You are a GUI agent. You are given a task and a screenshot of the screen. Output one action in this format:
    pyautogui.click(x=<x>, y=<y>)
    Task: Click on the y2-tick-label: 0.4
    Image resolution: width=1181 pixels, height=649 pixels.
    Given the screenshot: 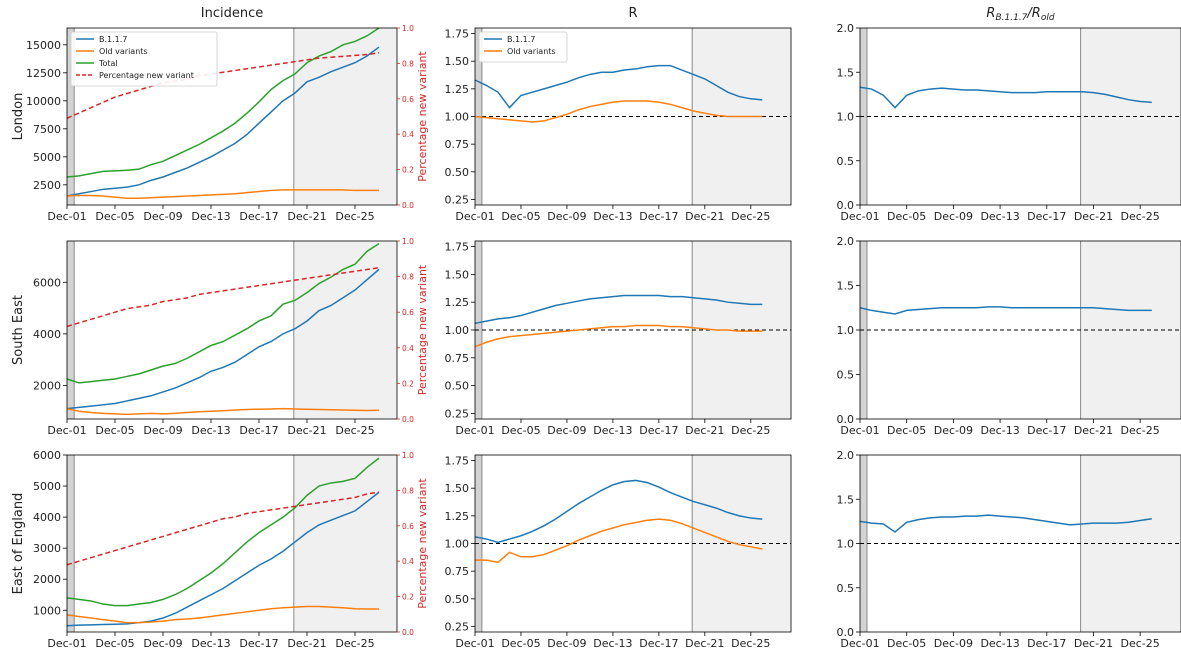 What is the action you would take?
    pyautogui.click(x=408, y=348)
    